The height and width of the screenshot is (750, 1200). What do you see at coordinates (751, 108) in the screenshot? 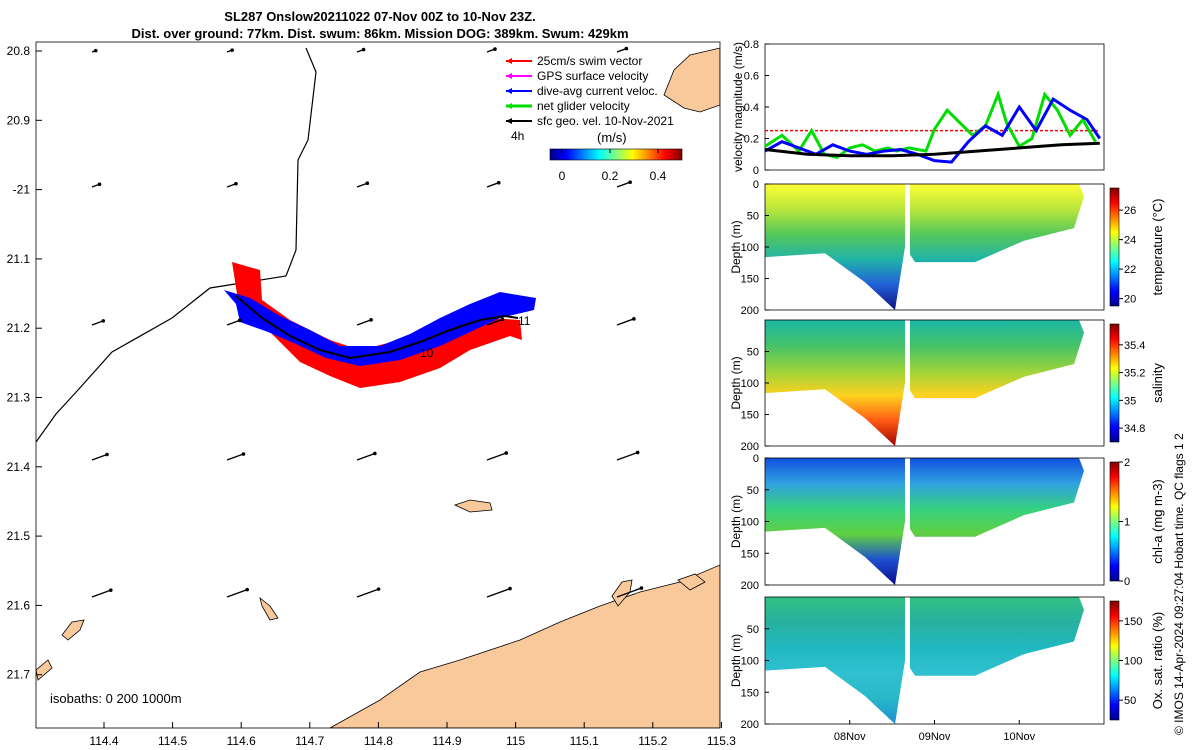
I see `velocity-y-tick-label: 0.4` at bounding box center [751, 108].